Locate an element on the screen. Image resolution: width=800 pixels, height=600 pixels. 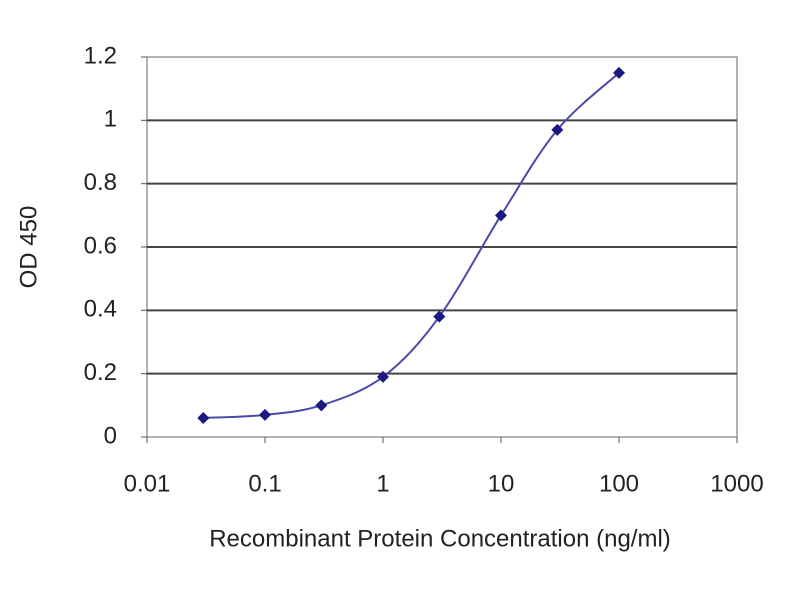
x-tick-label: 0.01 is located at coordinates (147, 483).